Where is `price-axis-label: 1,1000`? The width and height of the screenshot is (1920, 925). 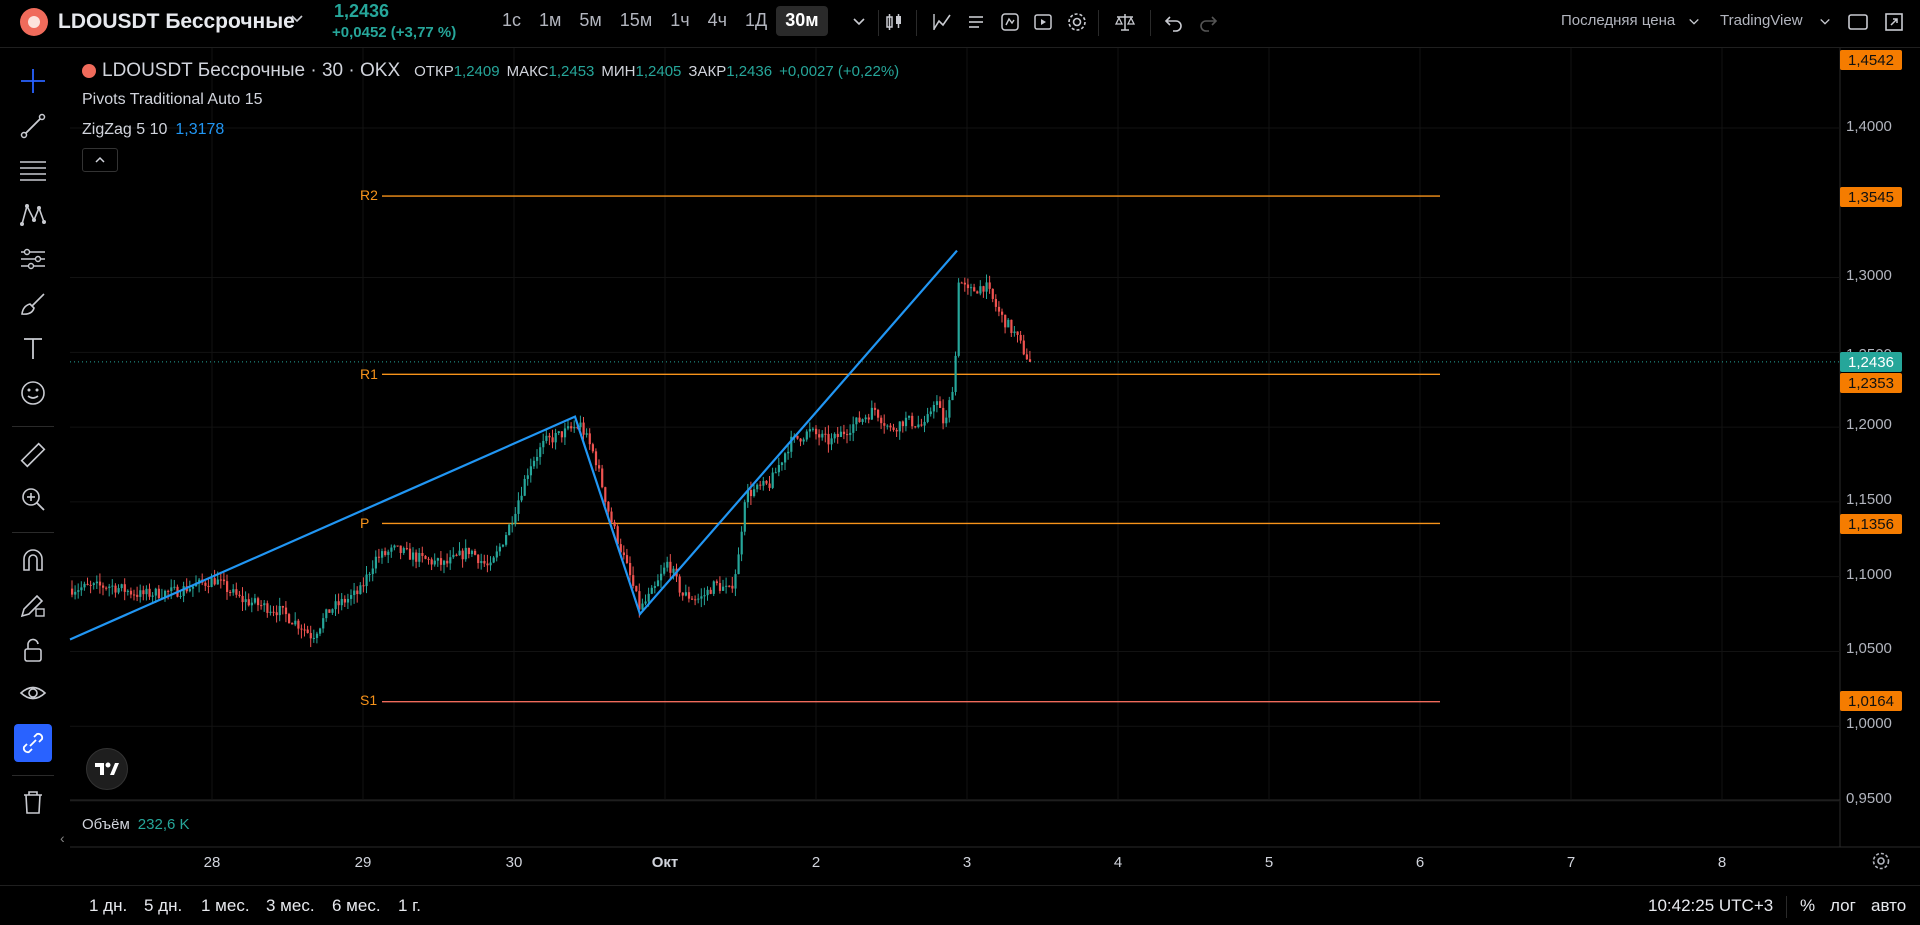
price-axis-label: 1,1000 is located at coordinates (1869, 574).